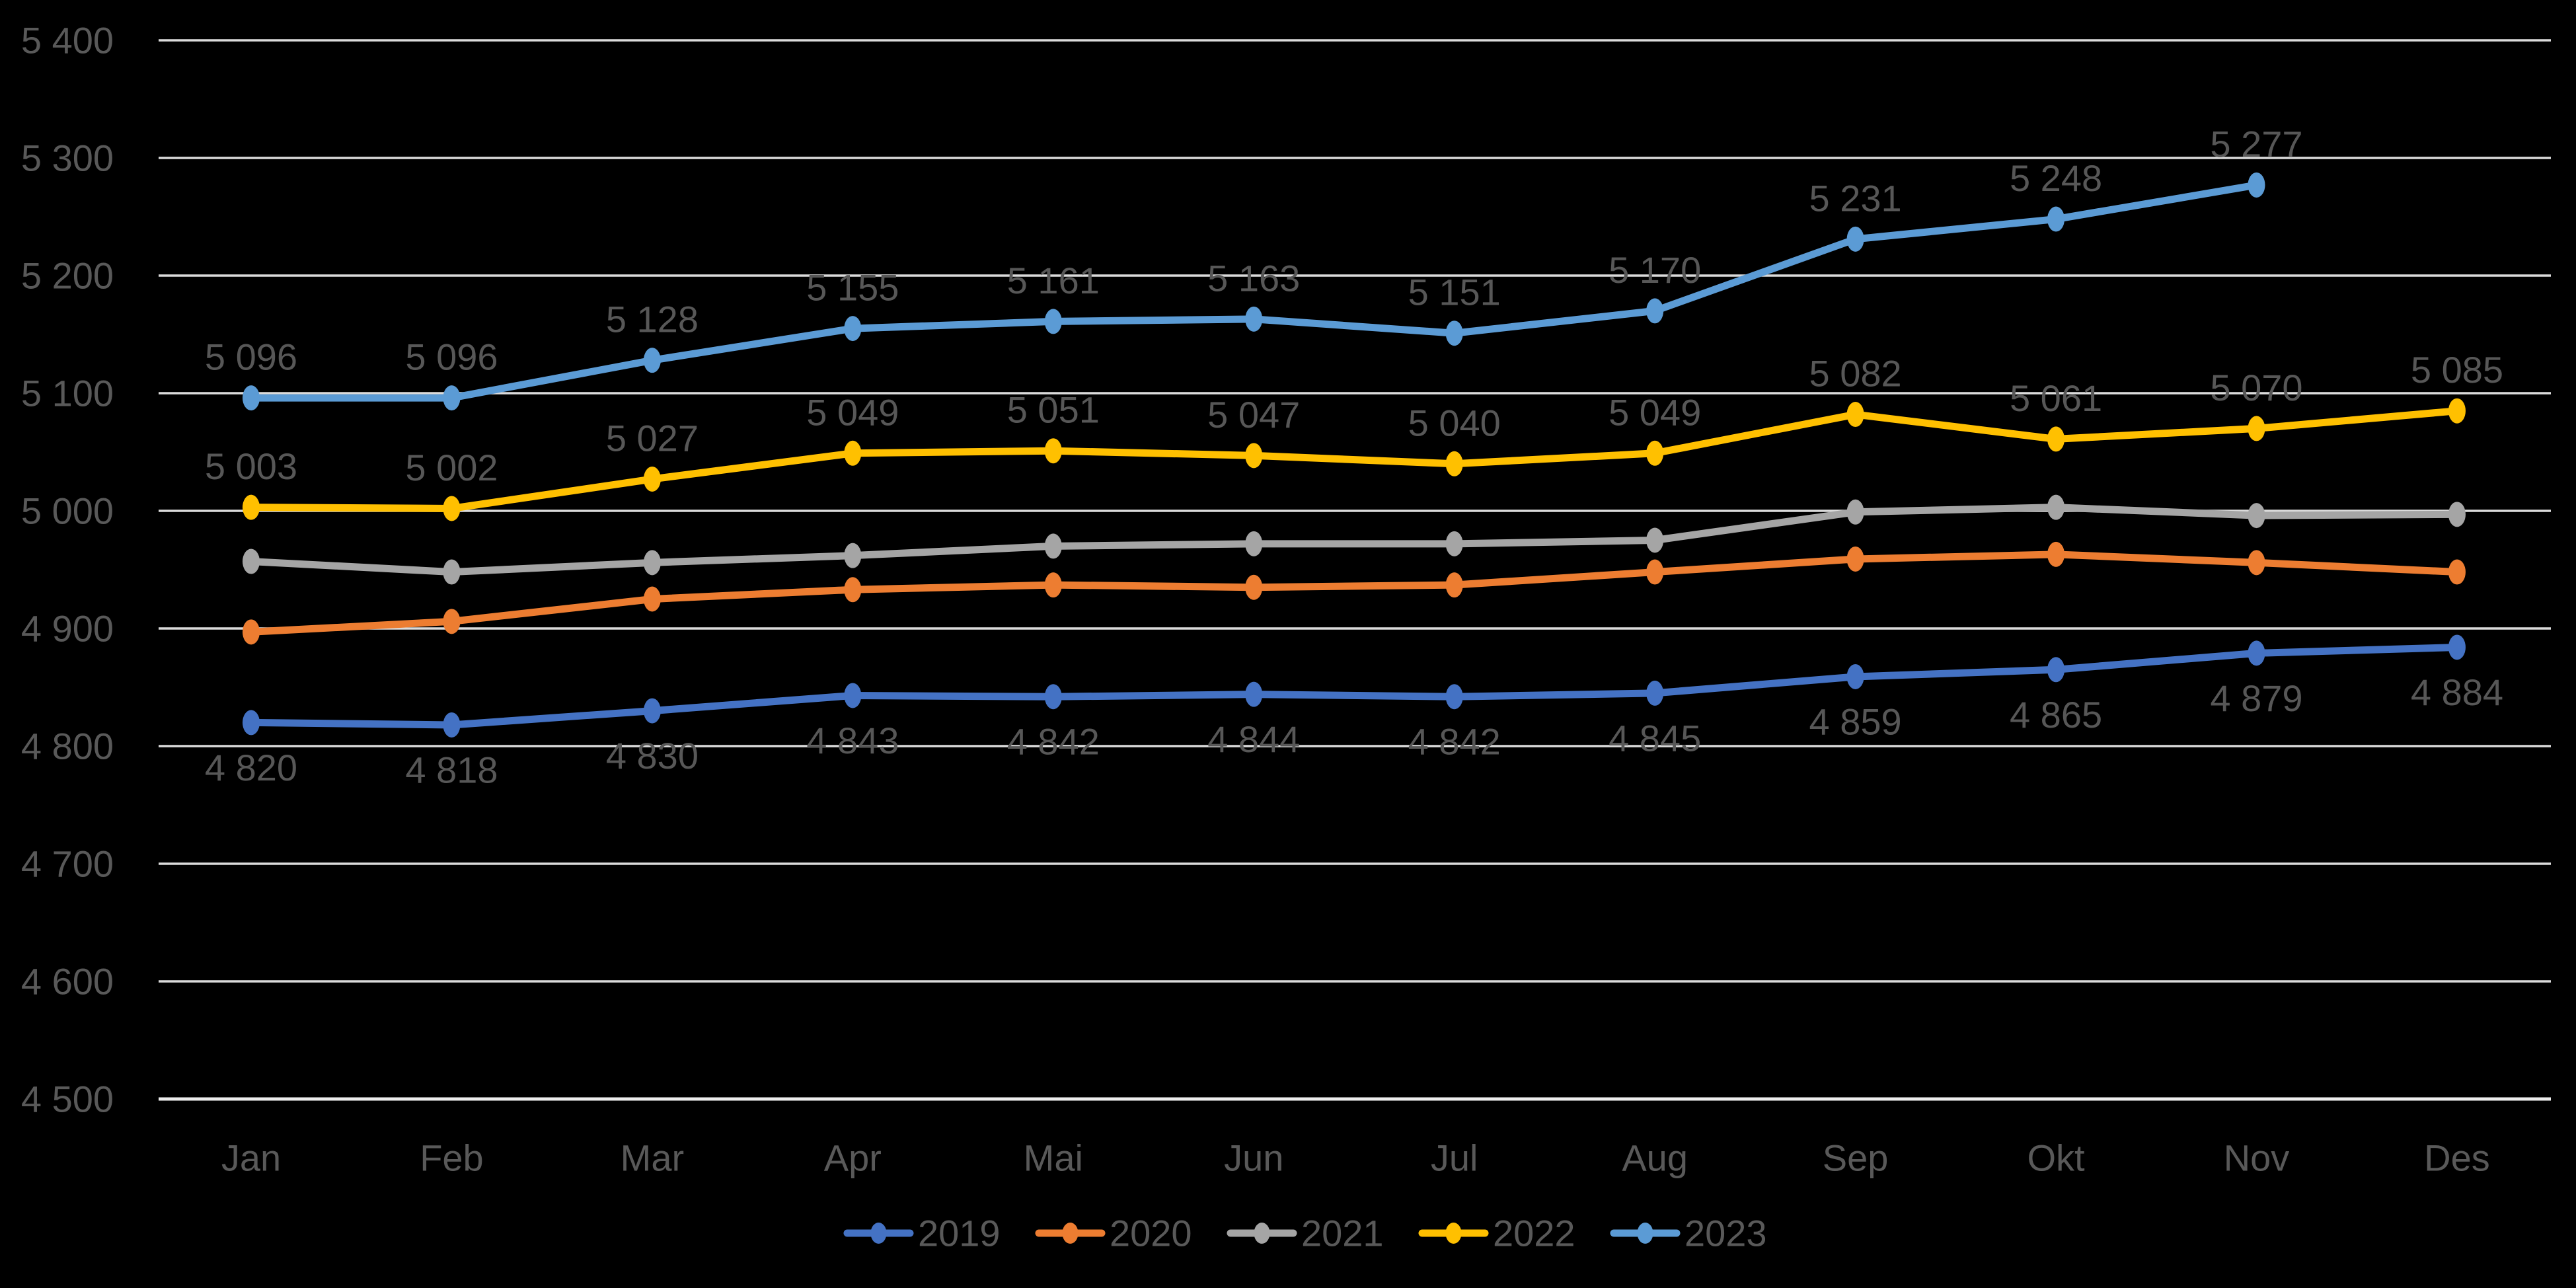  What do you see at coordinates (652, 438) in the screenshot?
I see `data-label-2022: 5 027` at bounding box center [652, 438].